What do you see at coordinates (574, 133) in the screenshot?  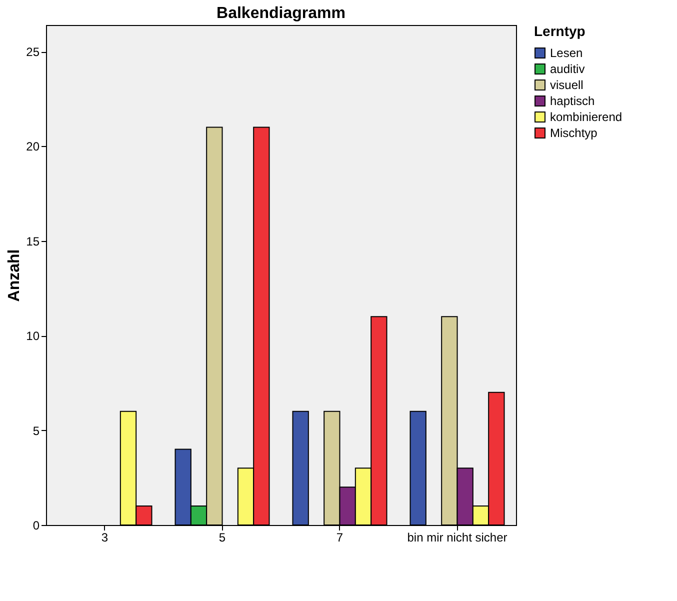 I see `legend-label: Mischtyp` at bounding box center [574, 133].